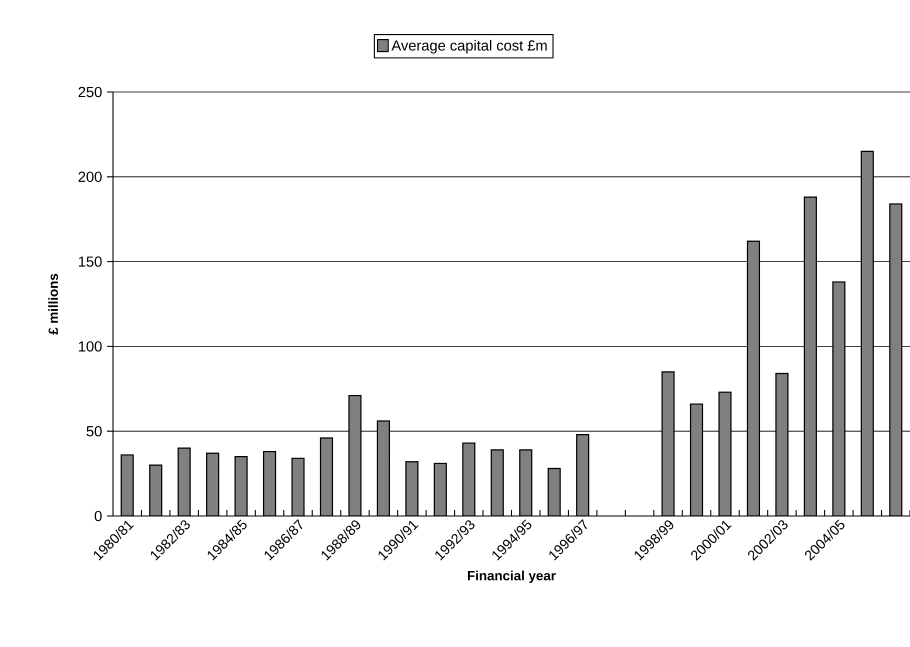 The height and width of the screenshot is (647, 910). What do you see at coordinates (512, 576) in the screenshot?
I see `x-axis-title: Financial year` at bounding box center [512, 576].